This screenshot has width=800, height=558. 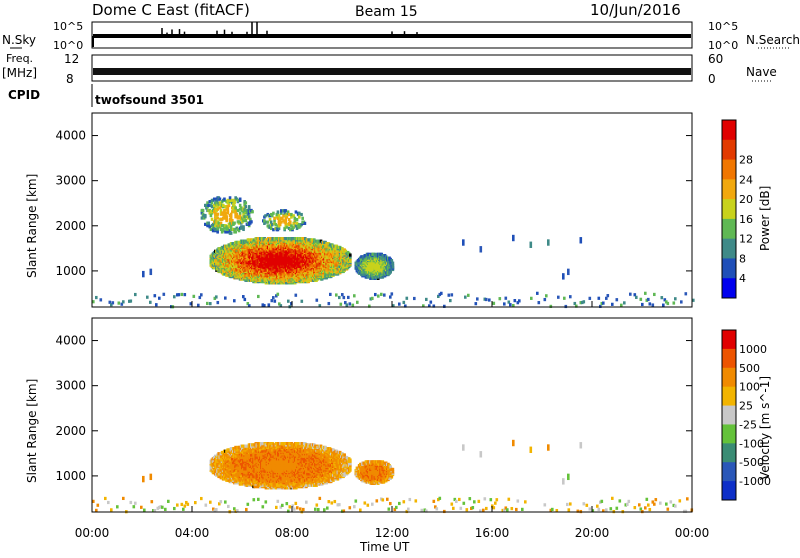 I want to click on cpid-program: twofsound 3501, so click(x=149, y=100).